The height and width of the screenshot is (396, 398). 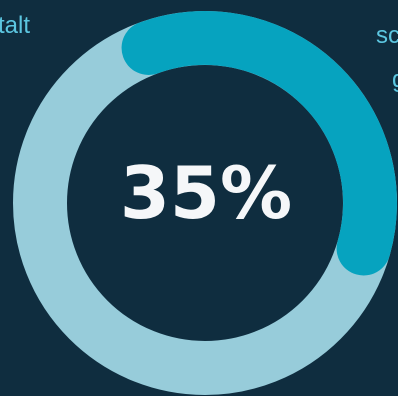 What do you see at coordinates (206, 193) in the screenshot?
I see `percentage-label: 35%` at bounding box center [206, 193].